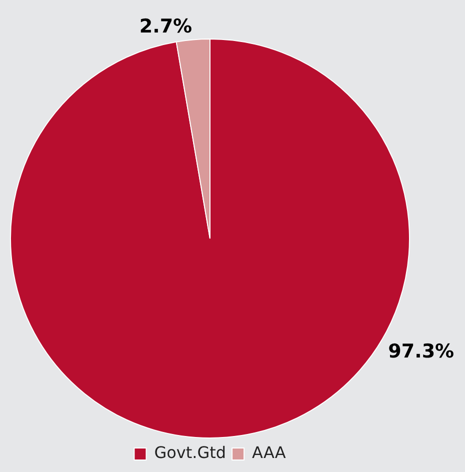  Describe the element at coordinates (165, 27) in the screenshot. I see `data-label: 2.7%` at that location.